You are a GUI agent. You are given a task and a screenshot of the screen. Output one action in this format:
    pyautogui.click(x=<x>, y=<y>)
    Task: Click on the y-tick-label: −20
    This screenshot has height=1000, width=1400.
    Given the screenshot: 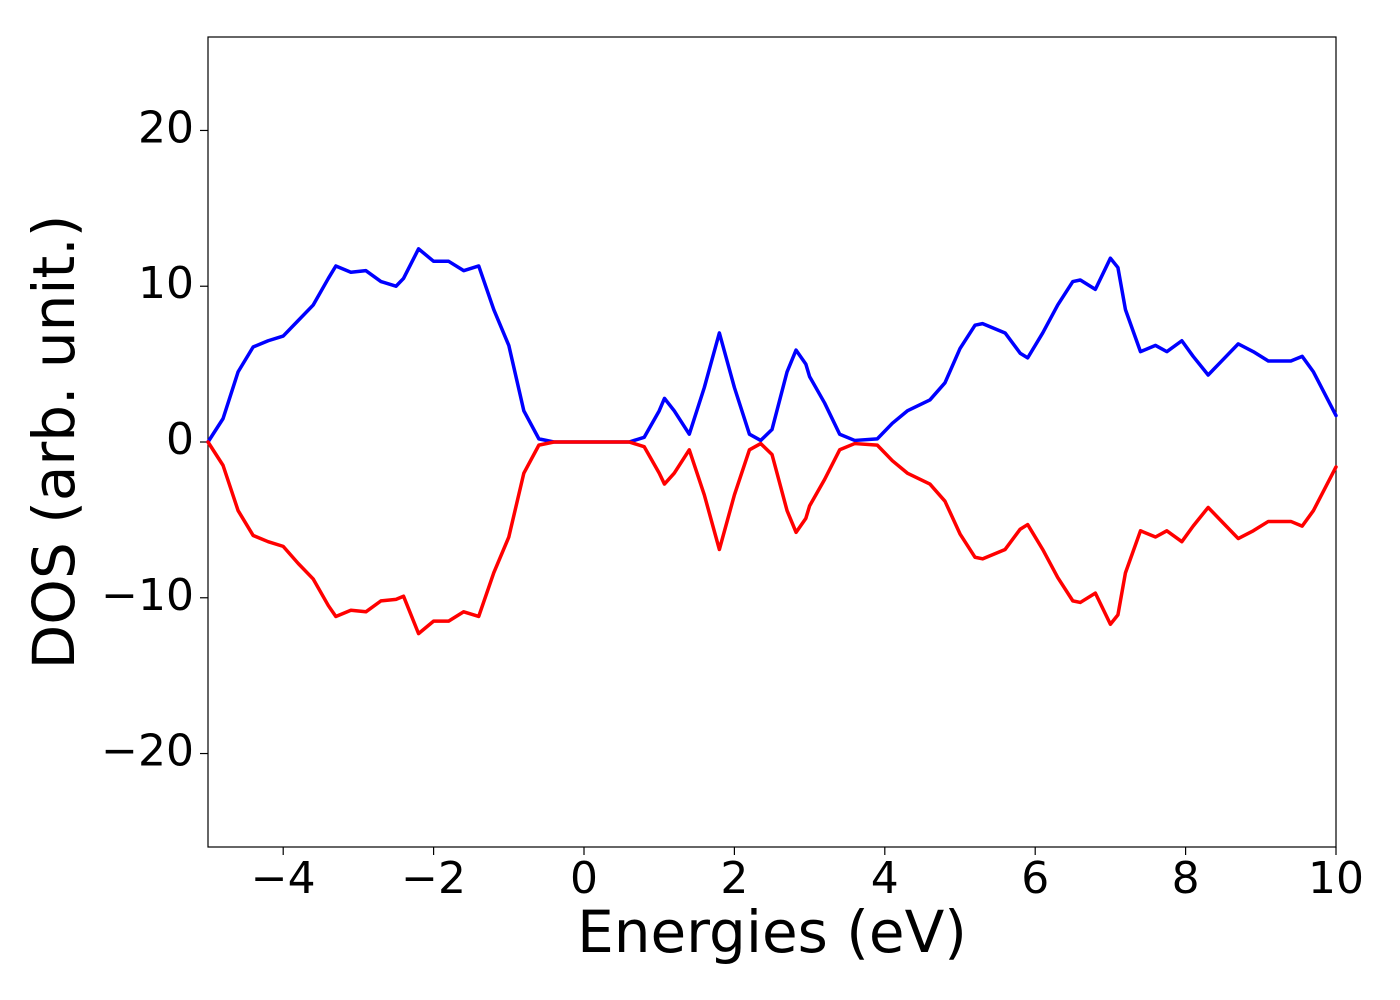 What is the action you would take?
    pyautogui.click(x=147, y=751)
    